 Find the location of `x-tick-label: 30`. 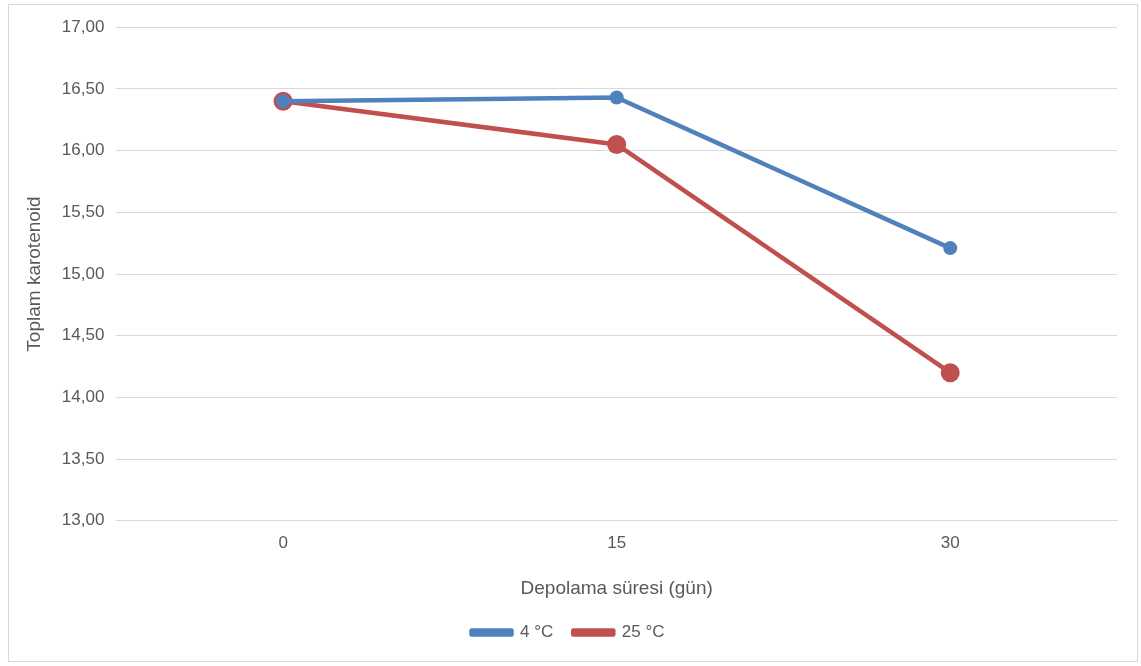

x-tick-label: 30 is located at coordinates (950, 542).